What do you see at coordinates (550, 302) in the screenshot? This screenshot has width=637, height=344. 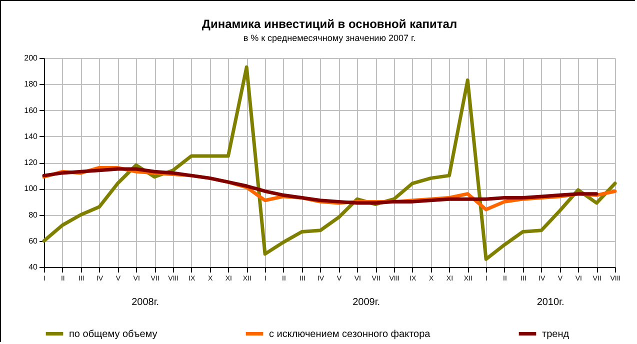 I see `text: 2010г.` at bounding box center [550, 302].